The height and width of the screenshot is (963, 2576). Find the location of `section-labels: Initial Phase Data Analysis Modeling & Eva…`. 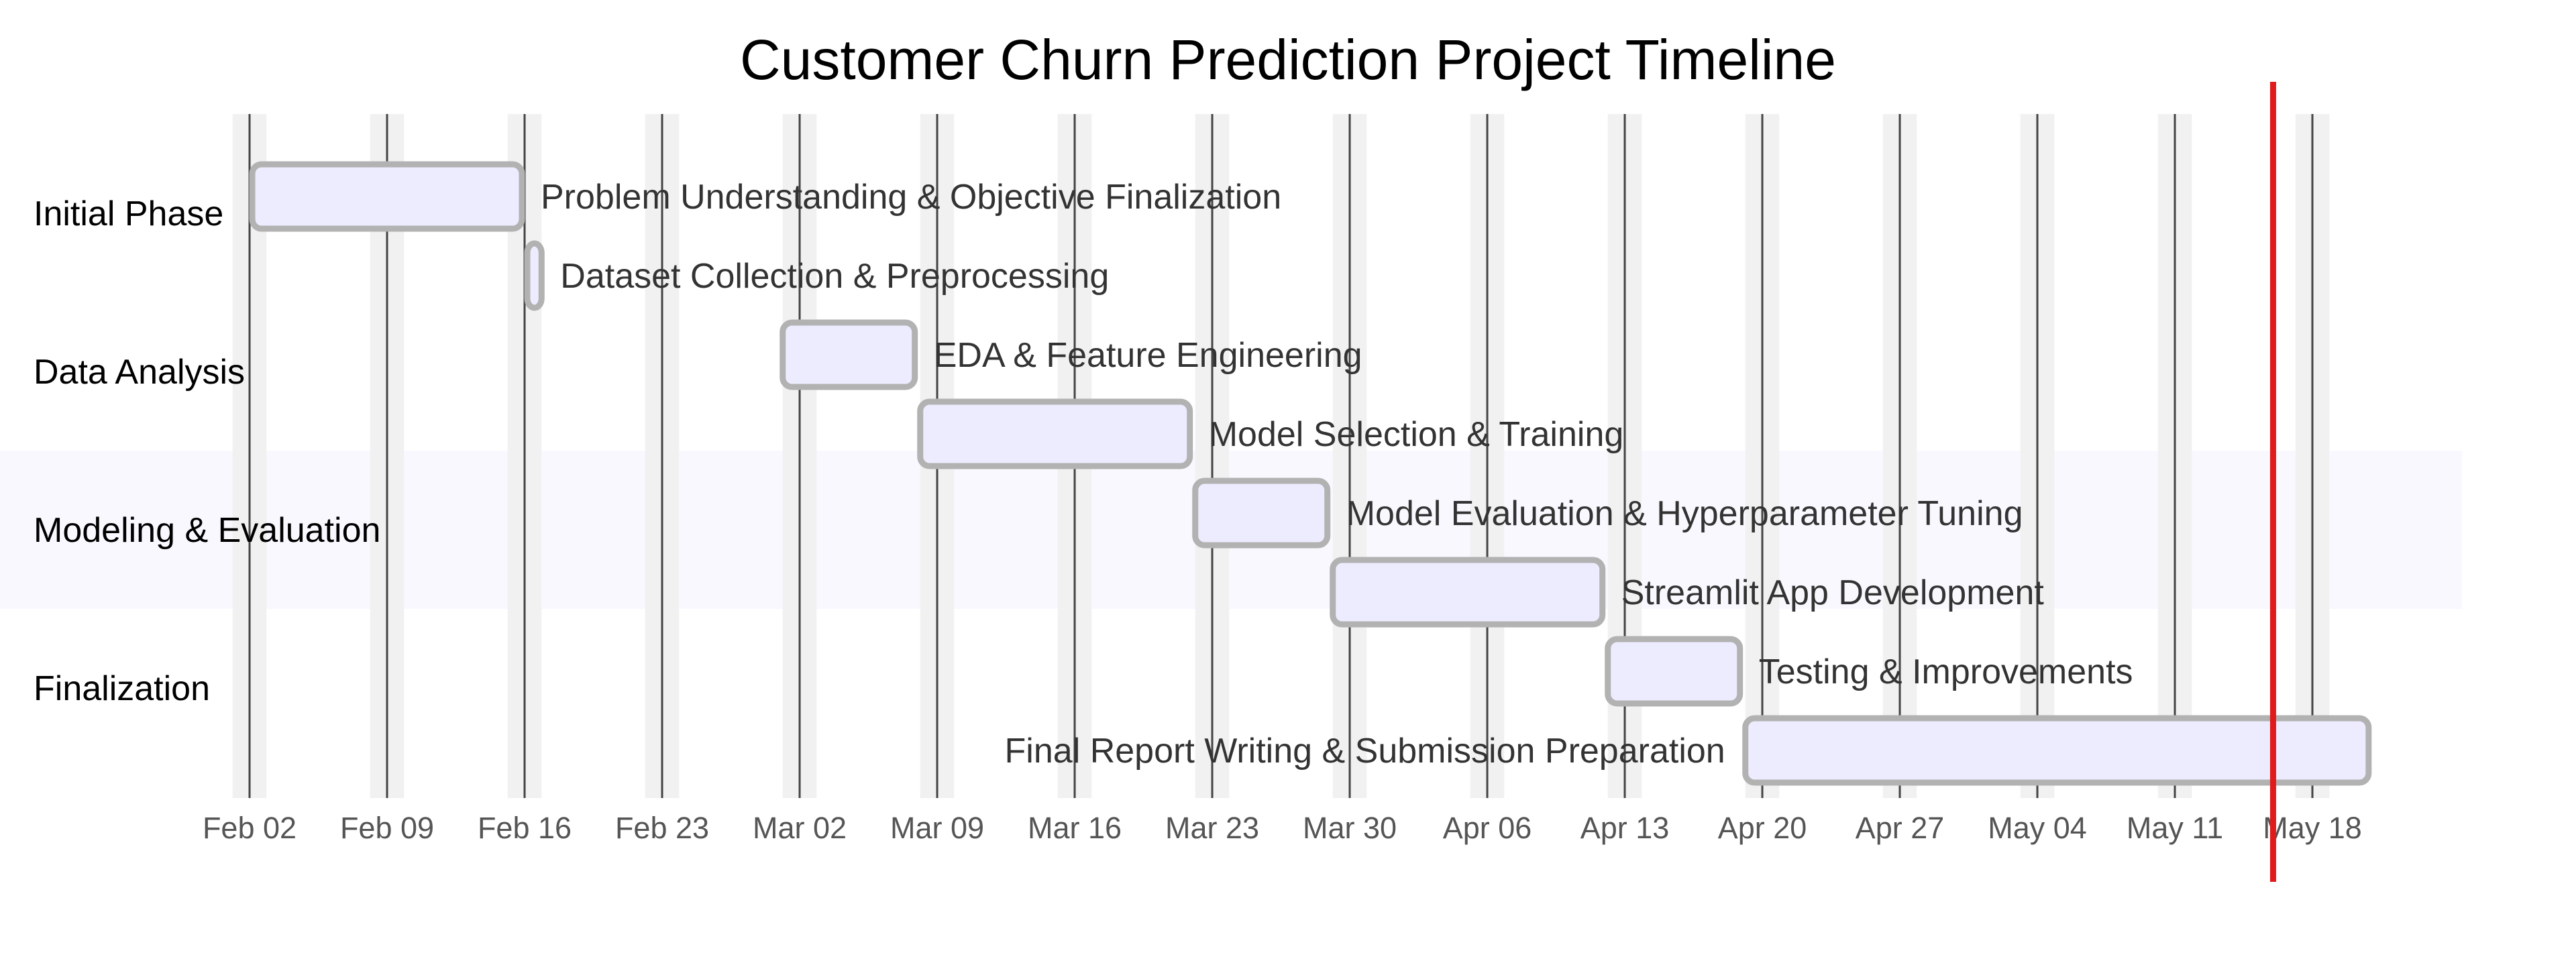

section-labels: Initial Phase Data Analysis Modeling & Eva… is located at coordinates (207, 451).